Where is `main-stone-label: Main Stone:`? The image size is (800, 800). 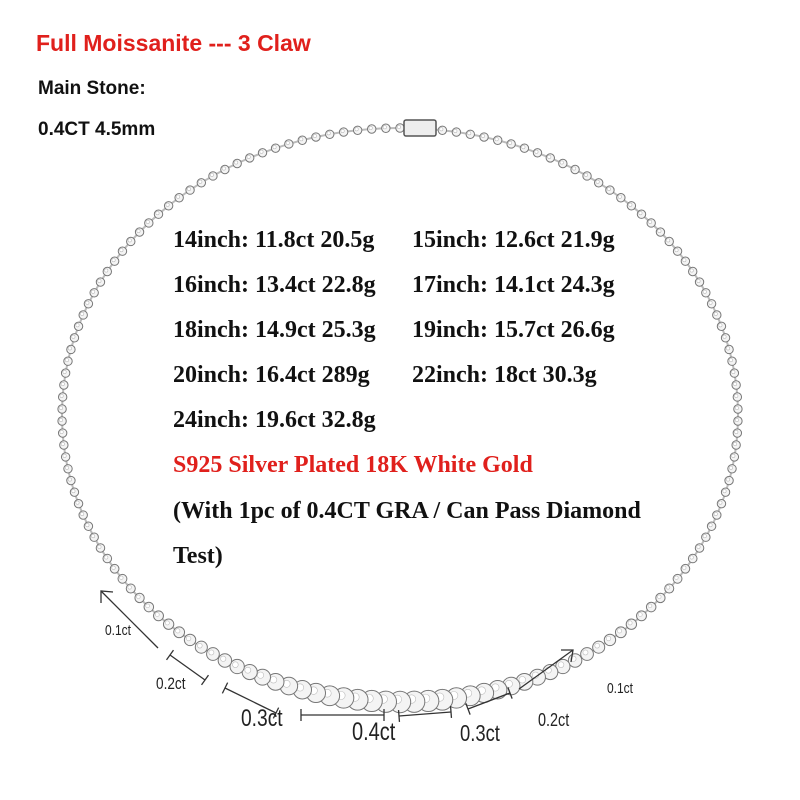
main-stone-label: Main Stone: is located at coordinates (92, 88).